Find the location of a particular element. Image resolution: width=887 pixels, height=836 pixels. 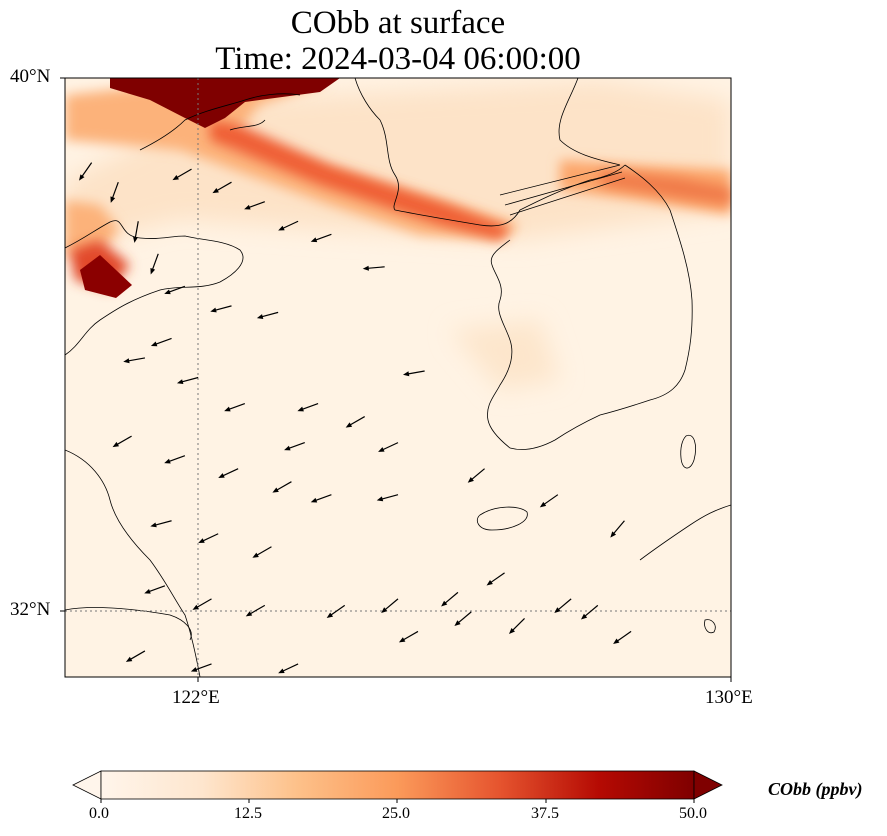

lat-label-32n: 32°N is located at coordinates (30, 609).